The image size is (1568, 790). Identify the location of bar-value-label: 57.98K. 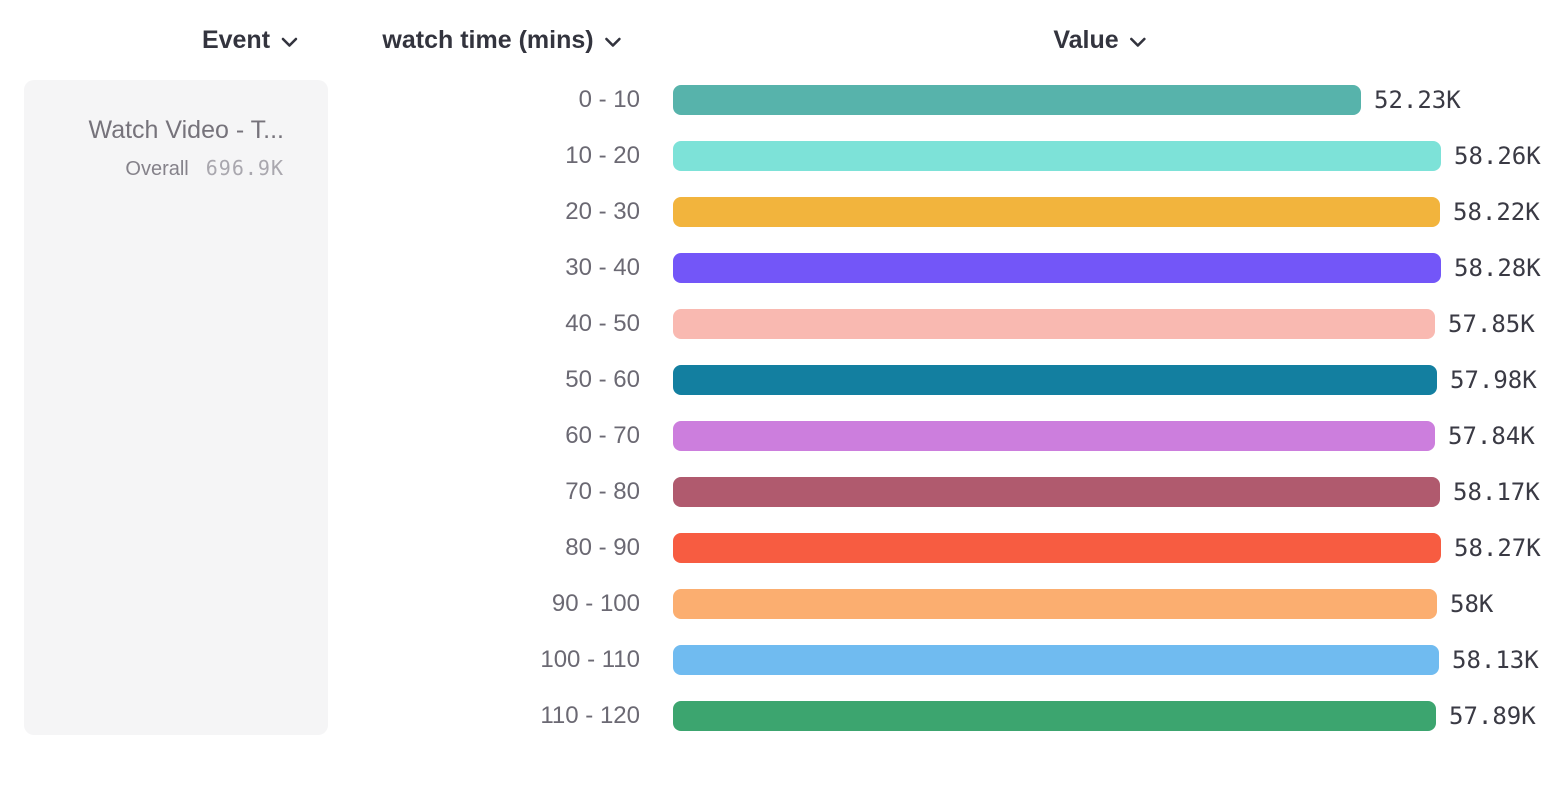
(1493, 380).